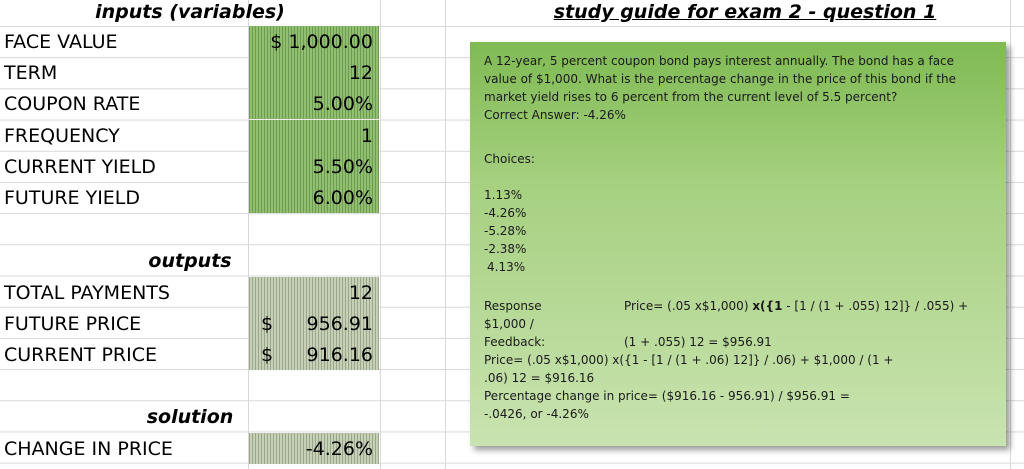 The width and height of the screenshot is (1024, 469). What do you see at coordinates (80, 166) in the screenshot?
I see `row-label: CURRENT YIELD` at bounding box center [80, 166].